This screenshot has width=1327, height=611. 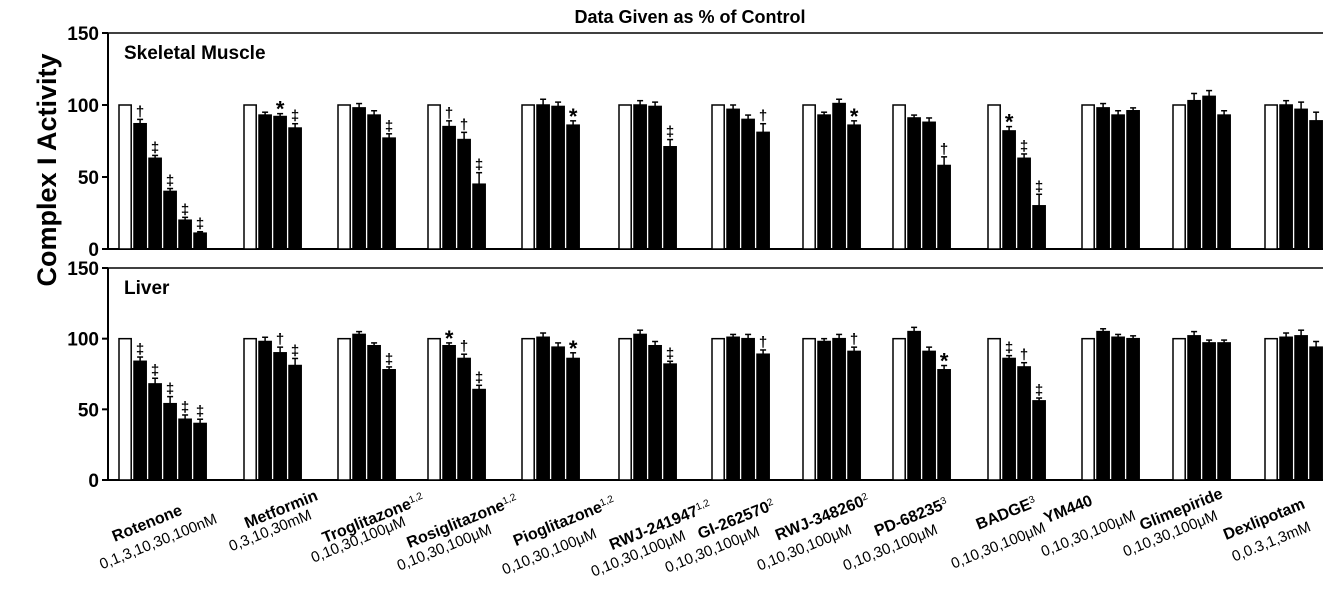 I want to click on y-tick-label: 0, so click(x=93, y=250).